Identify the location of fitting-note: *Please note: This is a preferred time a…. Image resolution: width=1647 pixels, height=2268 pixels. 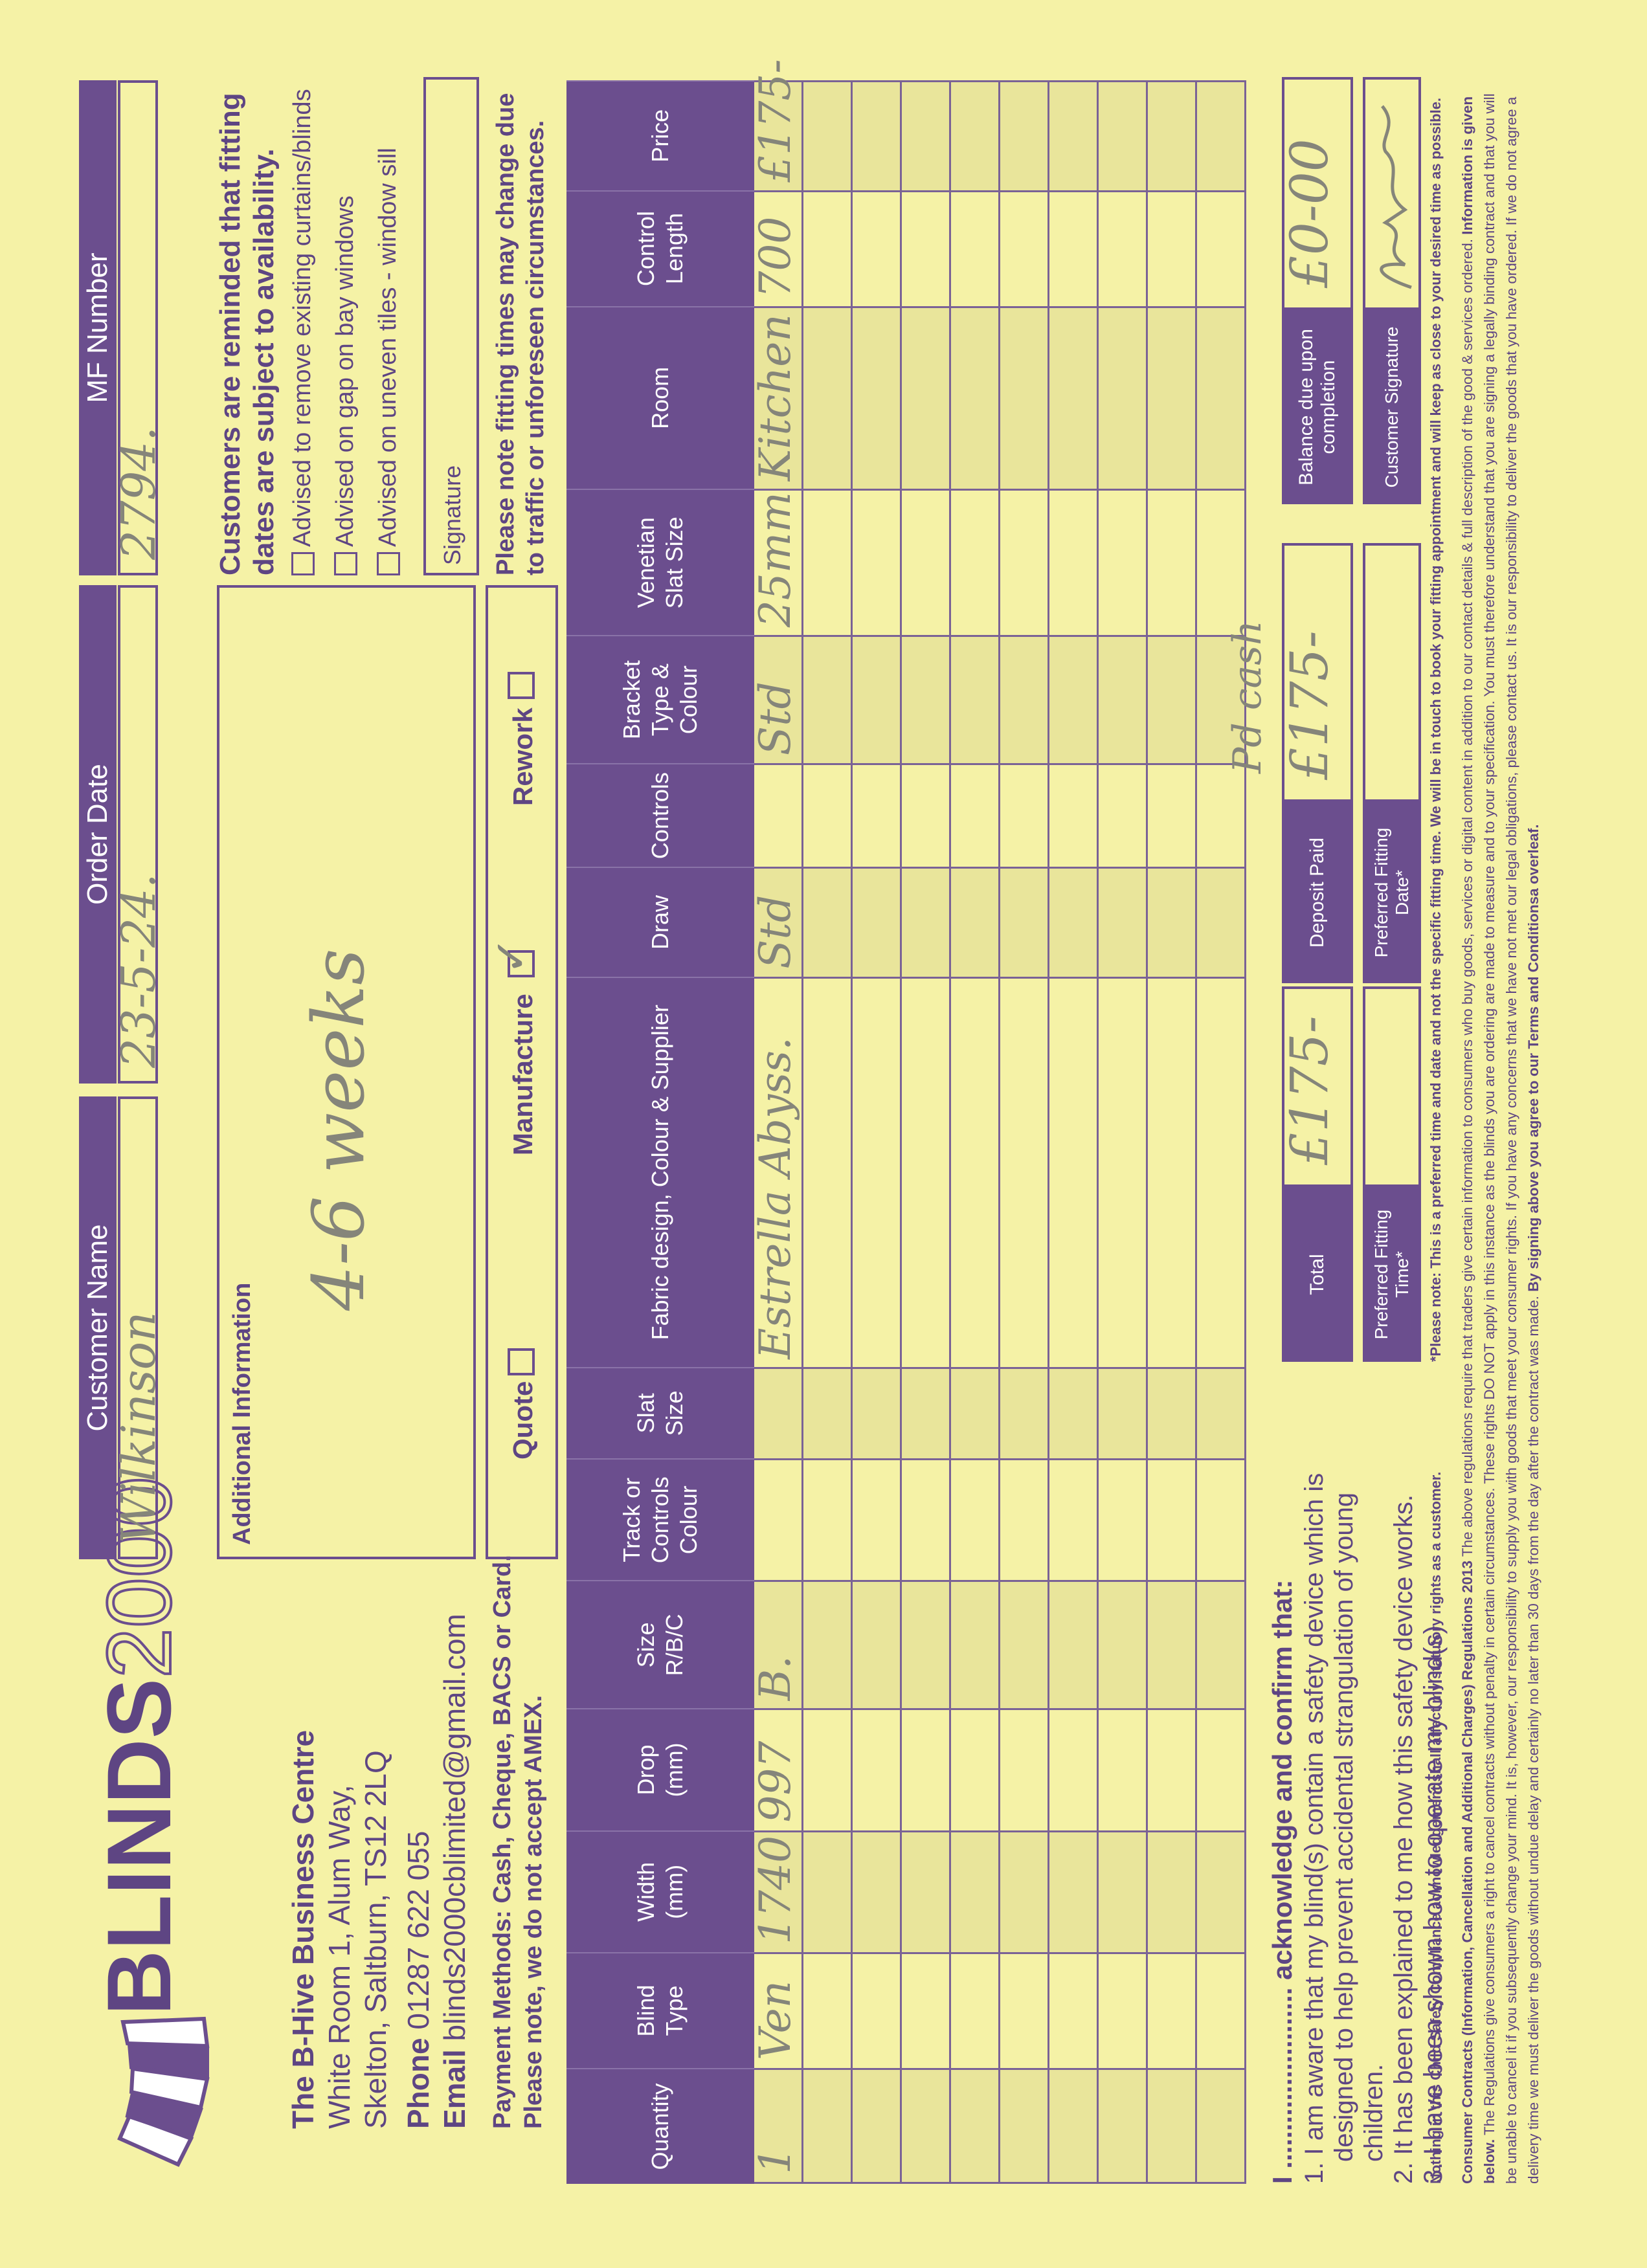
(1436, 729).